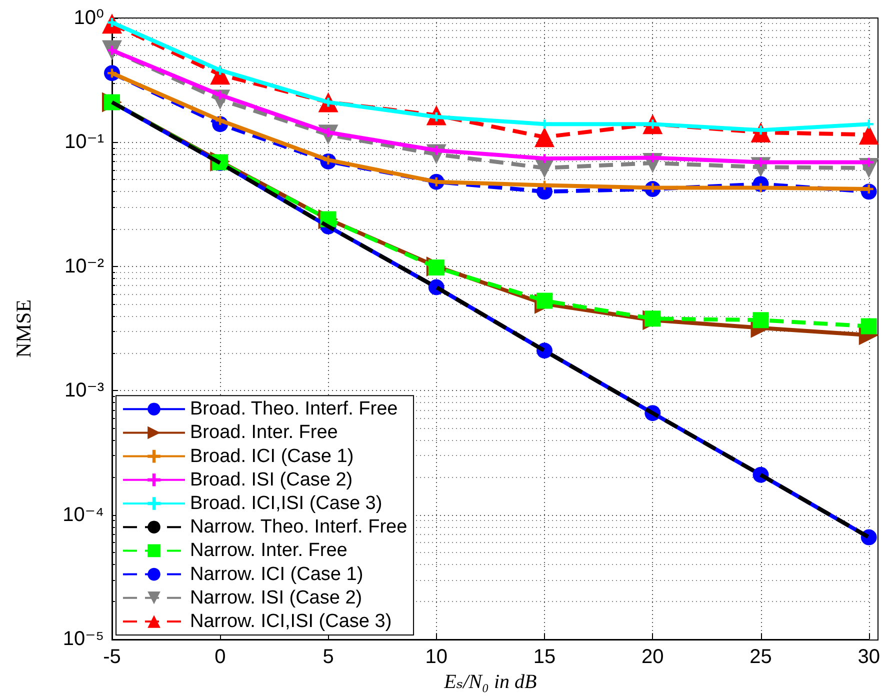 The height and width of the screenshot is (697, 883). Describe the element at coordinates (89, 18) in the screenshot. I see `y-tick-label: 10⁰` at that location.